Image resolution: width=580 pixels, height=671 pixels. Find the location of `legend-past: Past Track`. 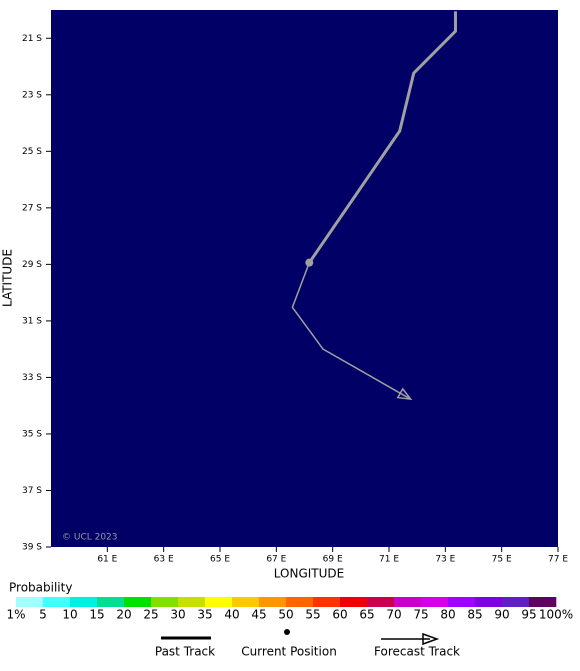

legend-past: Past Track is located at coordinates (185, 652).